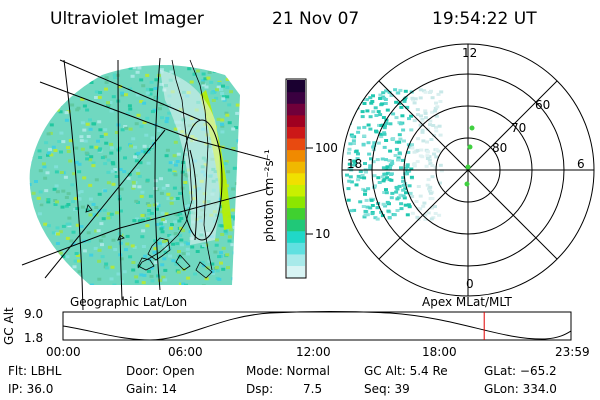  What do you see at coordinates (269, 195) in the screenshot?
I see `colorbar-unit-text: photon cm⁻²s⁻¹` at bounding box center [269, 195].